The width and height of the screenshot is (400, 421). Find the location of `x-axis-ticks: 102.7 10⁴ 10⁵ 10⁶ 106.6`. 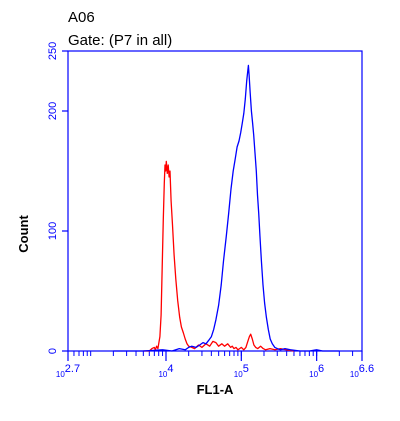

x-axis-ticks: 102.7 10⁴ 10⁵ 10⁶ 106.6 is located at coordinates (215, 365).